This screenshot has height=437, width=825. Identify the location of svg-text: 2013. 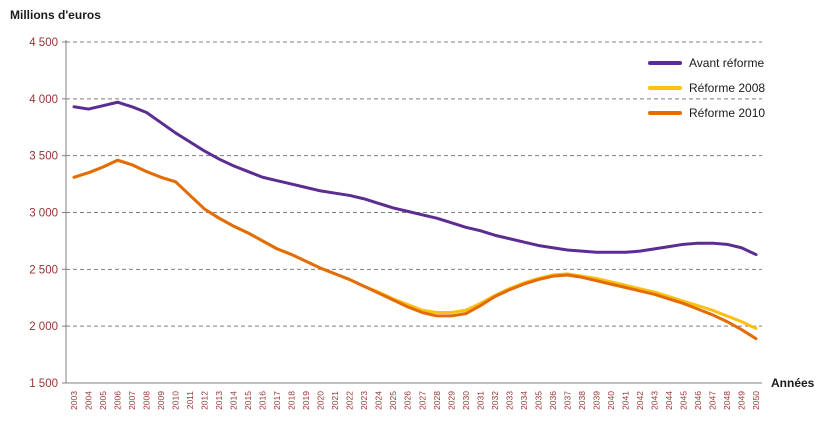
(219, 400).